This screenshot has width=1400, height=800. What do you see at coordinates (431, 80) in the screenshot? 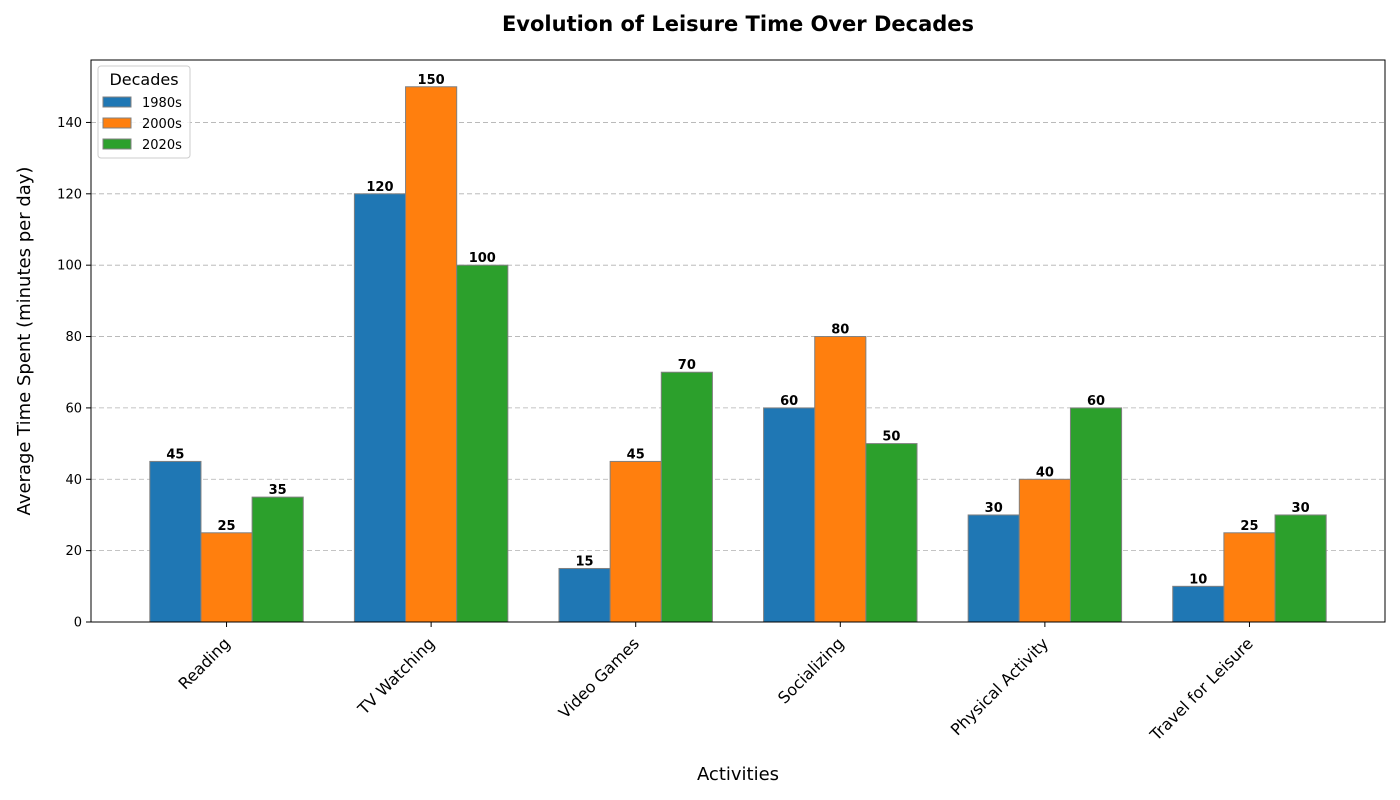
I see `value-label: 150` at bounding box center [431, 80].